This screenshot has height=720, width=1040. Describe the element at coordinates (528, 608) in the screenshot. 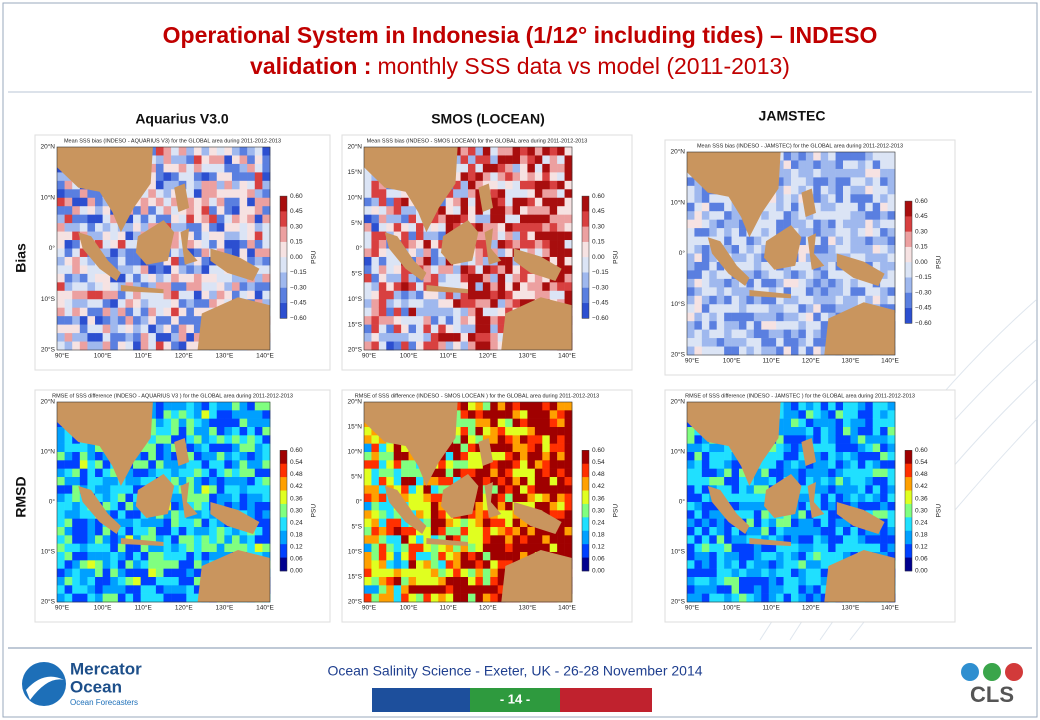

I see `lon-label: 130°E` at that location.